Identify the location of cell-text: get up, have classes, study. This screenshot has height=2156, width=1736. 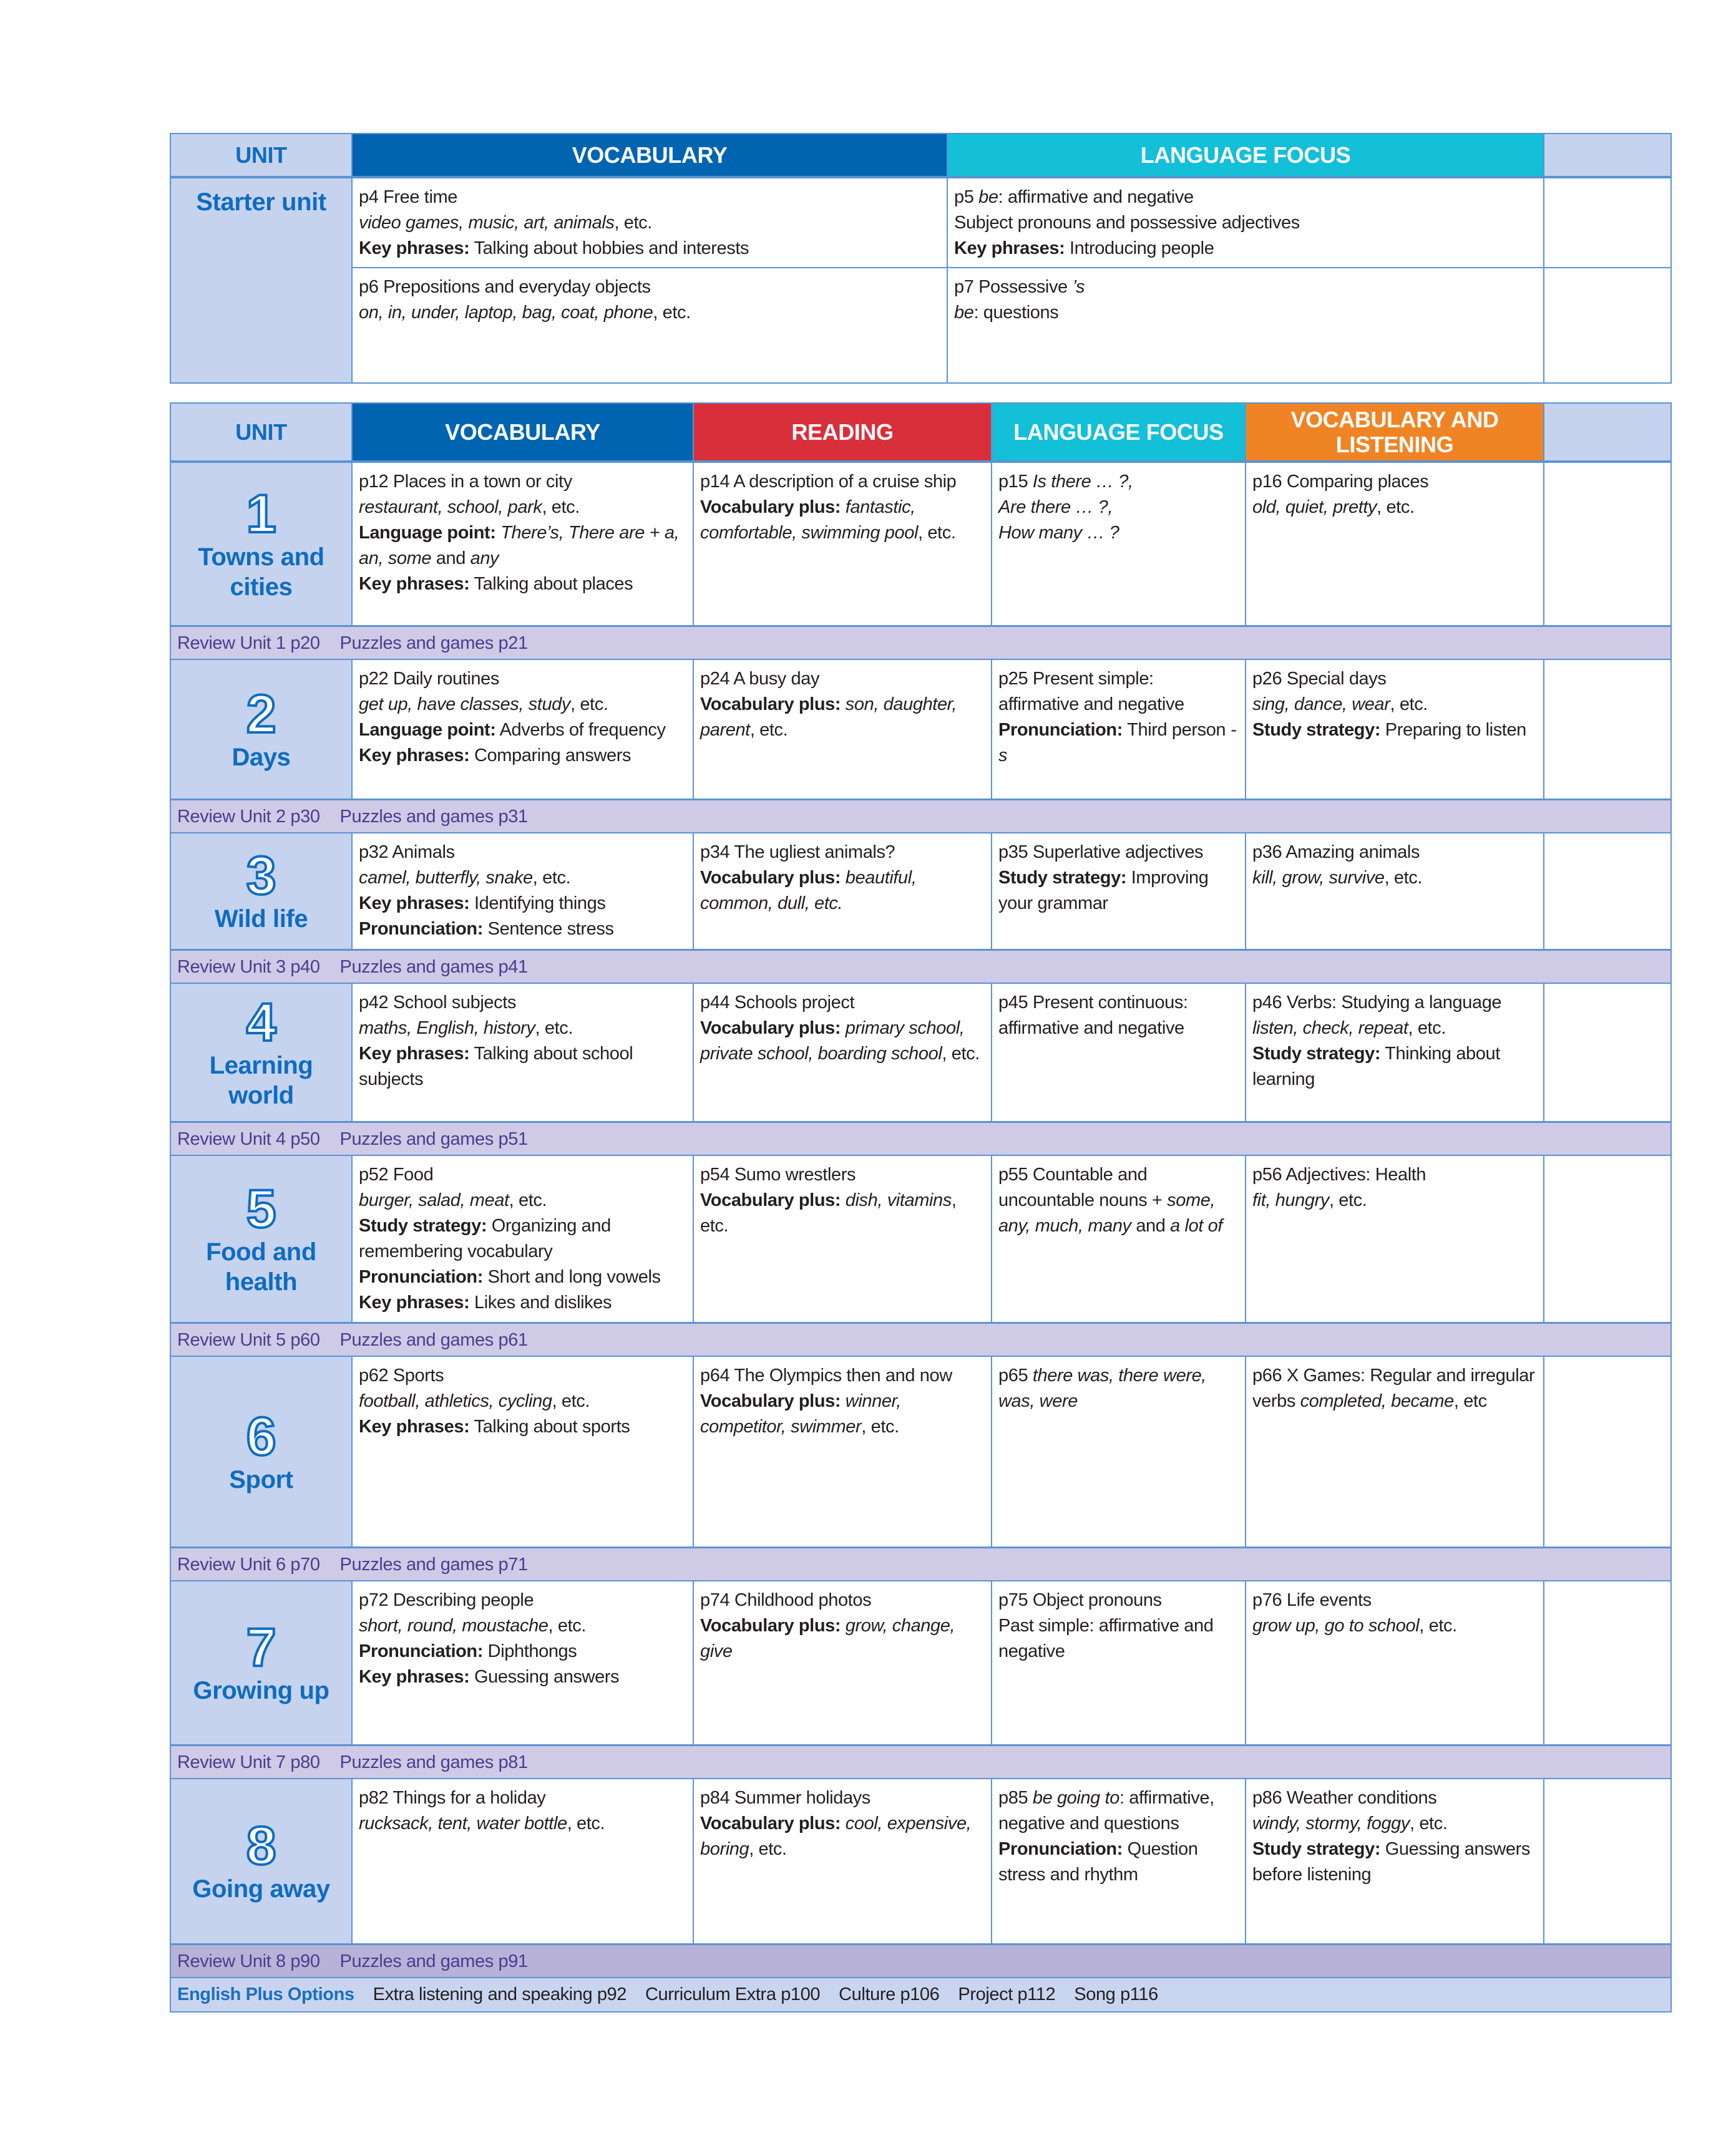
(465, 704).